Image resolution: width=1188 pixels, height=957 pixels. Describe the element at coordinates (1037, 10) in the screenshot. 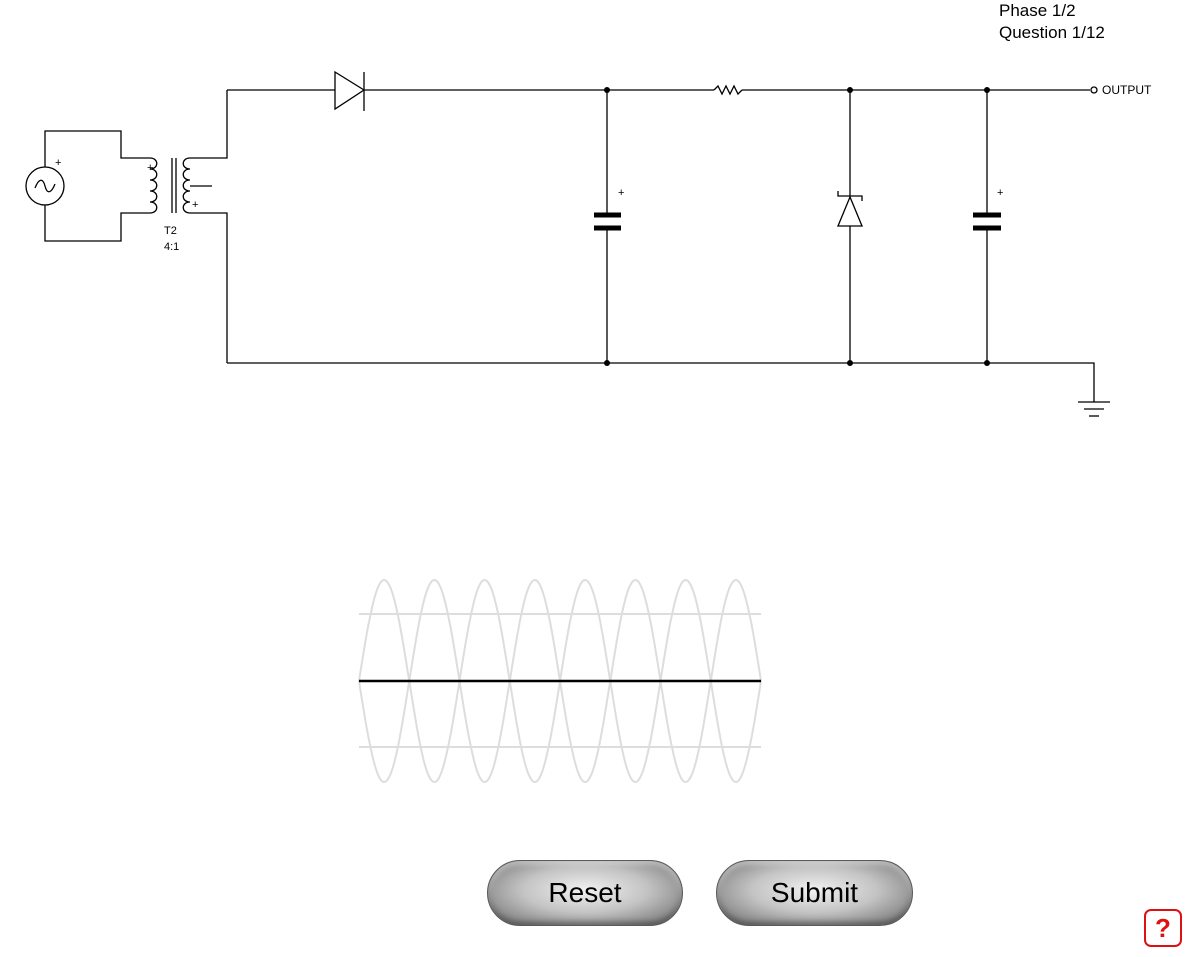

I see `phase-counter: Phase 1/2` at that location.